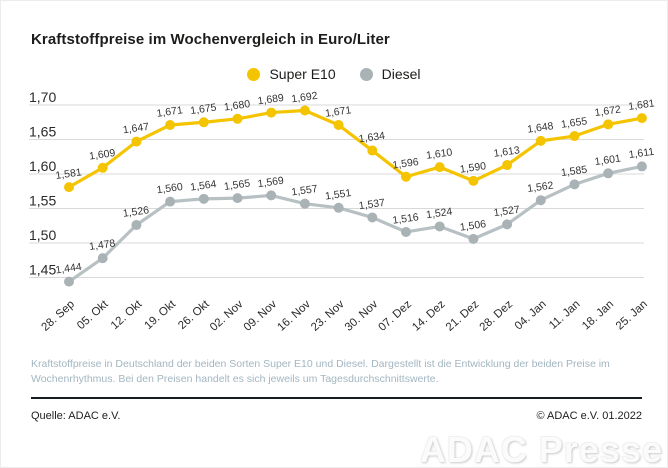  Describe the element at coordinates (355, 148) in the screenshot. I see `series-line` at that location.